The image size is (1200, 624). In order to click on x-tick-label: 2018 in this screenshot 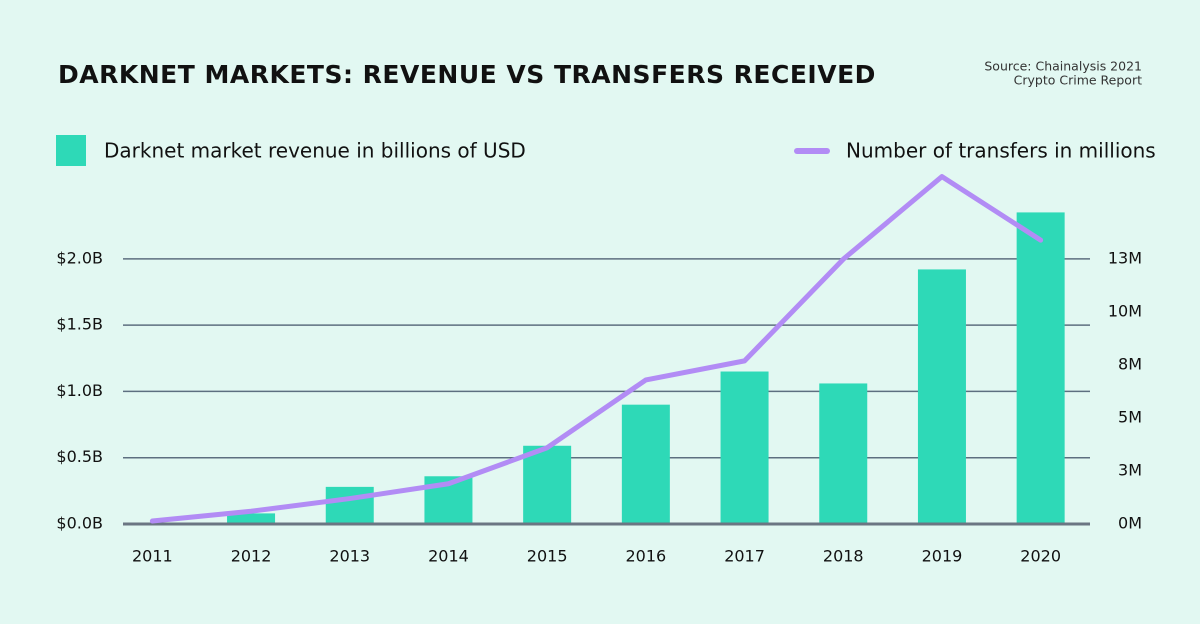, I will do `click(843, 556)`.